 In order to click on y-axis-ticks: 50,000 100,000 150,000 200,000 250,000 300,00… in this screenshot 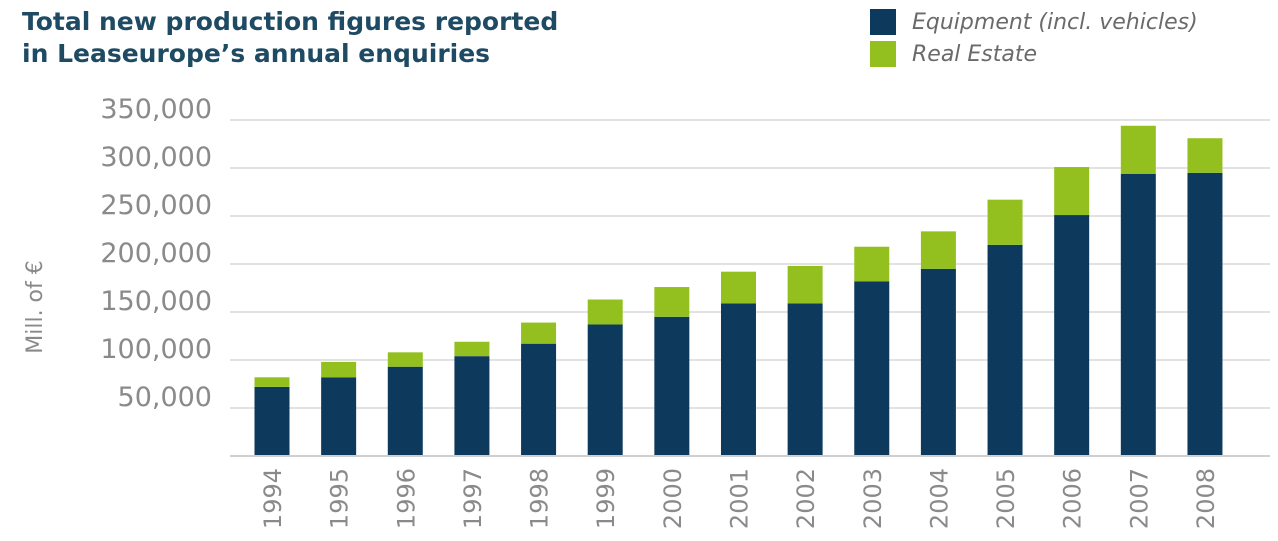, I will do `click(156, 253)`.